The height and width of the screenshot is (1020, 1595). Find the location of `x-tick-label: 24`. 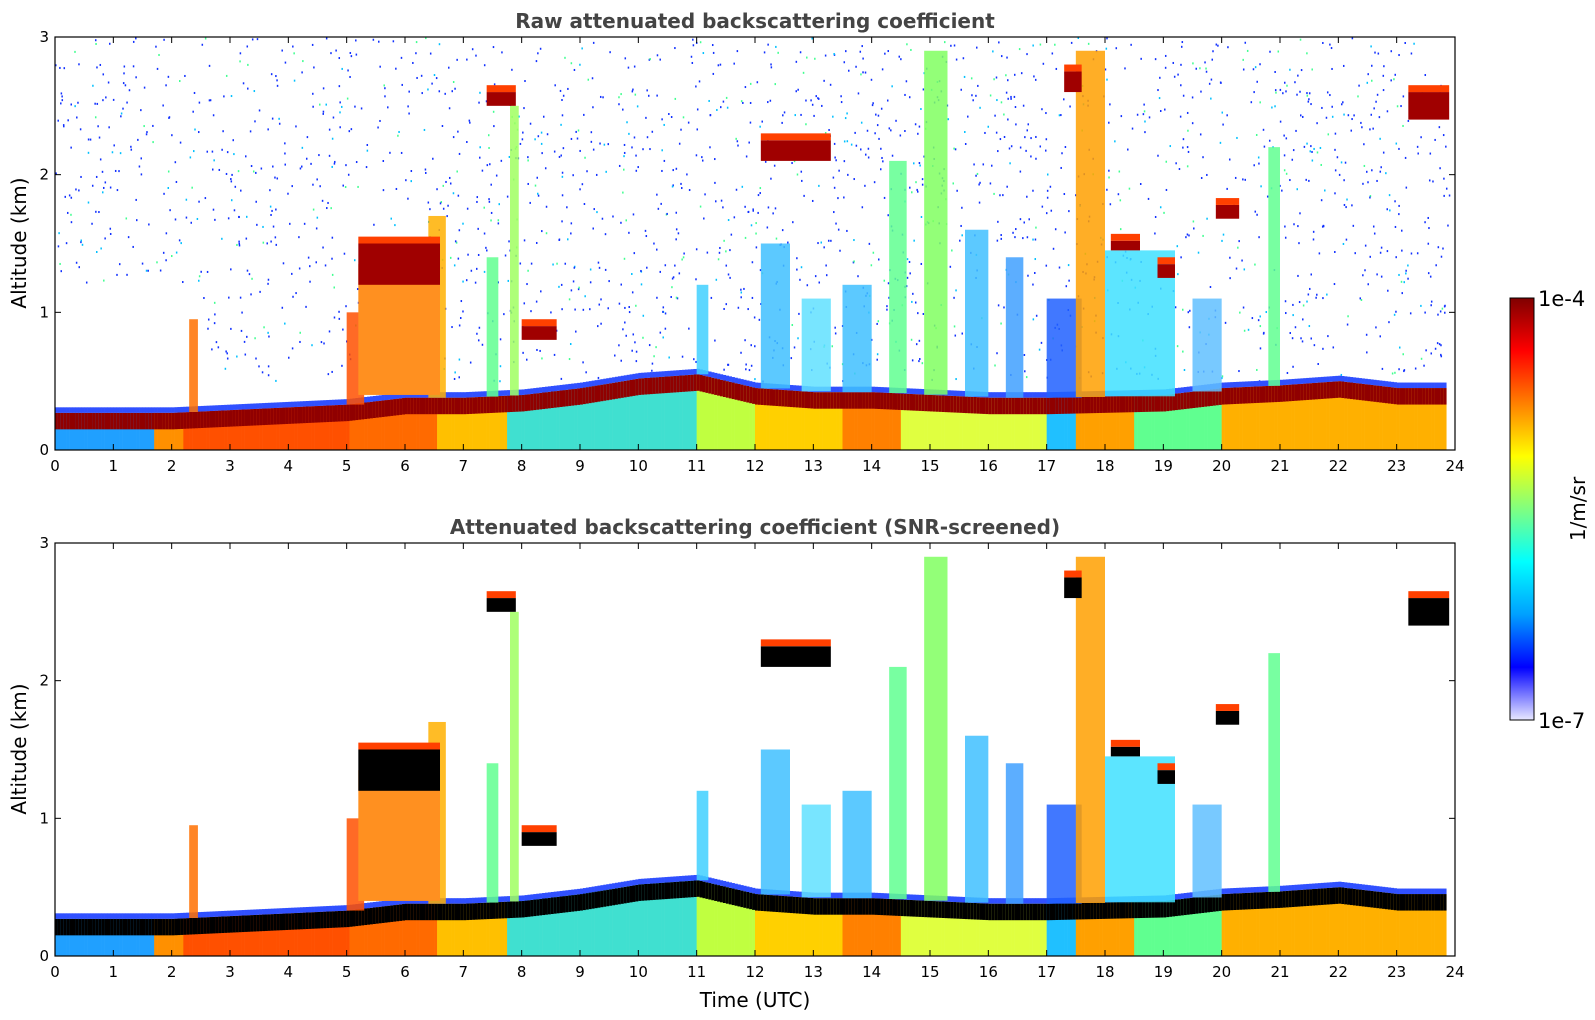

x-tick-label: 24 is located at coordinates (1454, 466).